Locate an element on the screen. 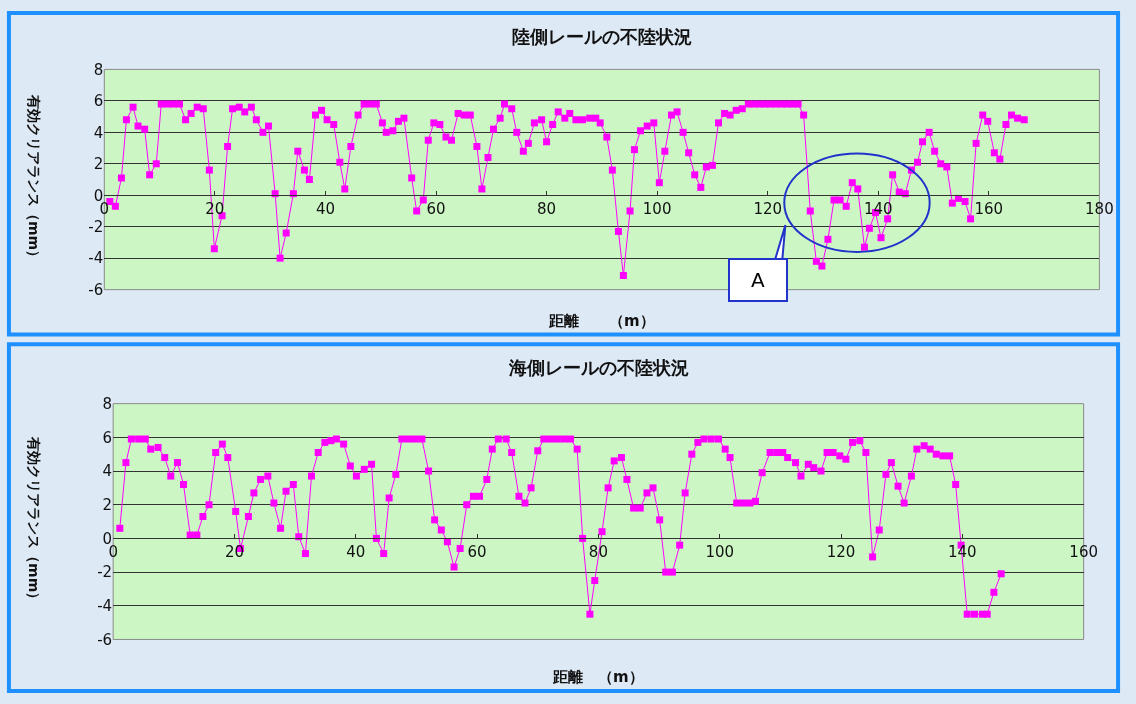  chart-title: 陸側レールの不陸状況 is located at coordinates (602, 36).